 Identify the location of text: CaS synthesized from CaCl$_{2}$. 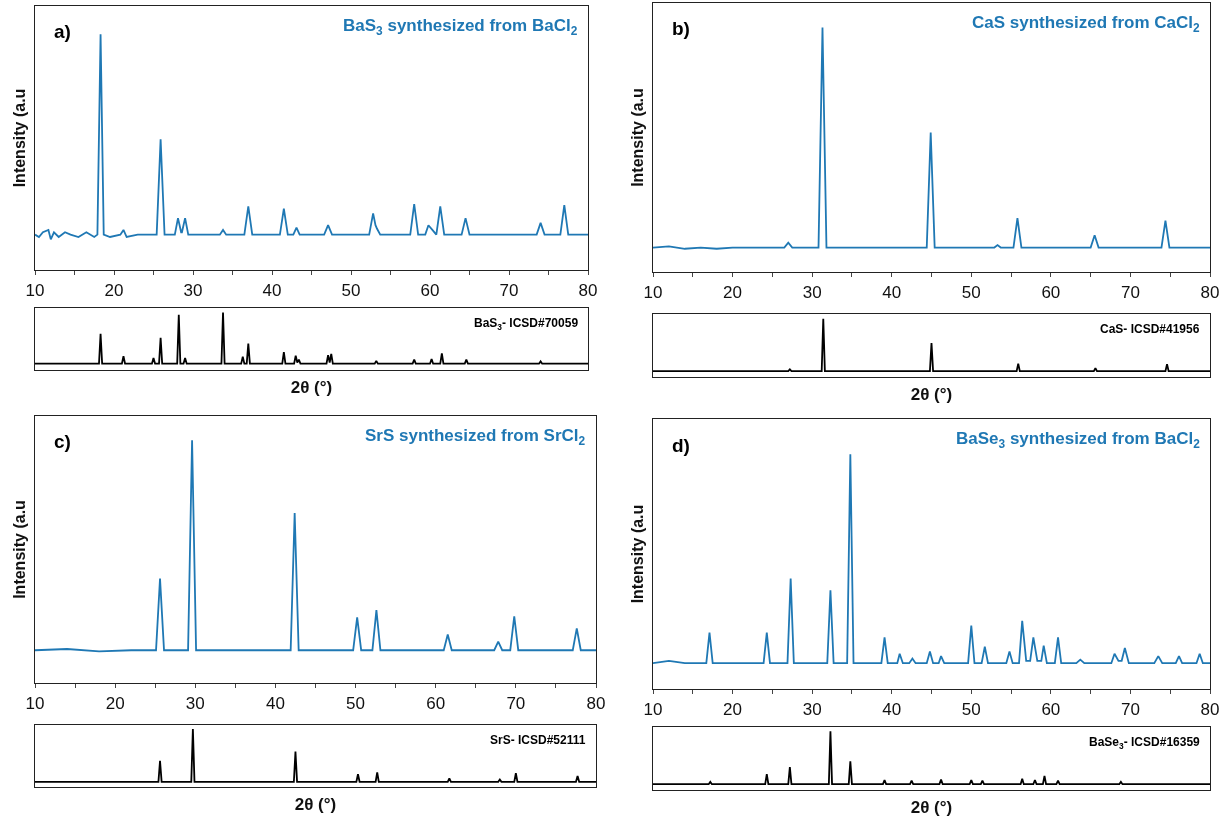
(1086, 24).